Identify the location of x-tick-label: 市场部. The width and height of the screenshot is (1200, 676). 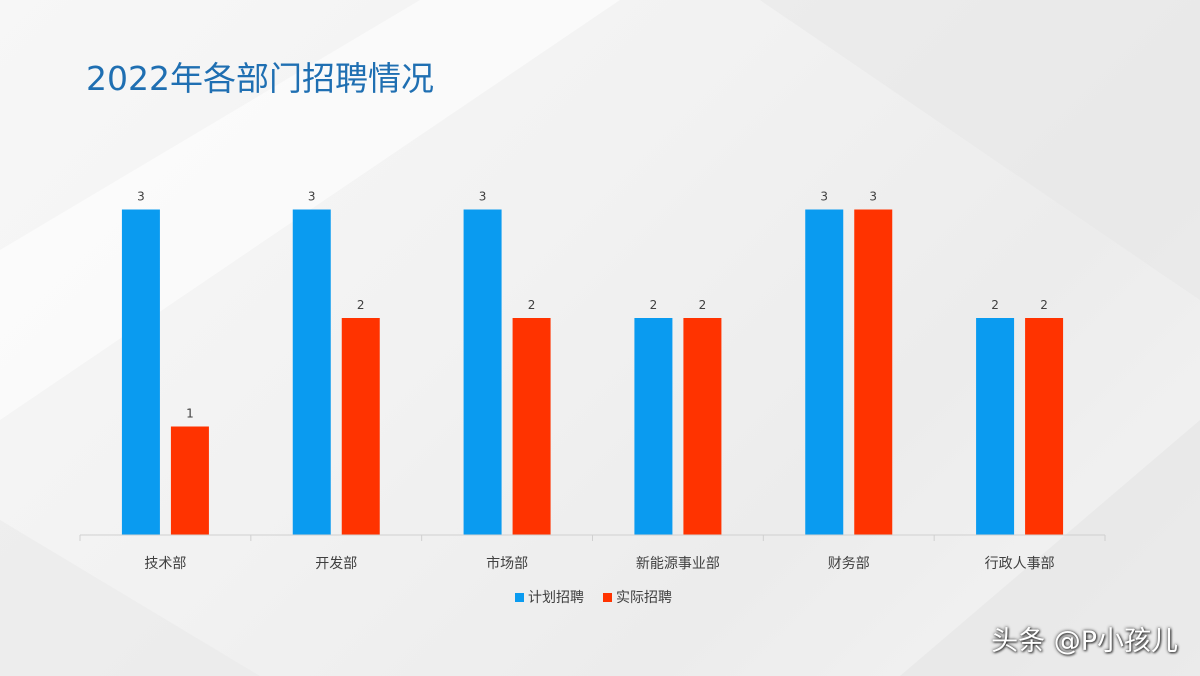
(507, 563).